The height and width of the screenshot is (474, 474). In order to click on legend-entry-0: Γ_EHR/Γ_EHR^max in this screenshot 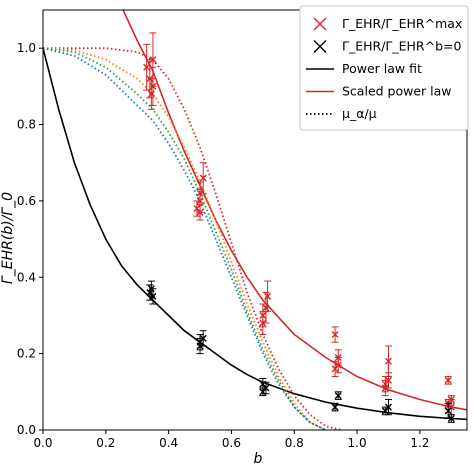, I will do `click(387, 23)`.